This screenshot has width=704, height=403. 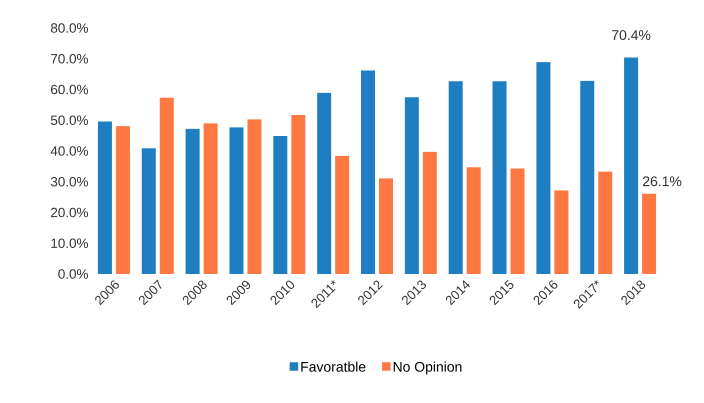 What do you see at coordinates (69, 89) in the screenshot?
I see `y-tick-label: 60.0%` at bounding box center [69, 89].